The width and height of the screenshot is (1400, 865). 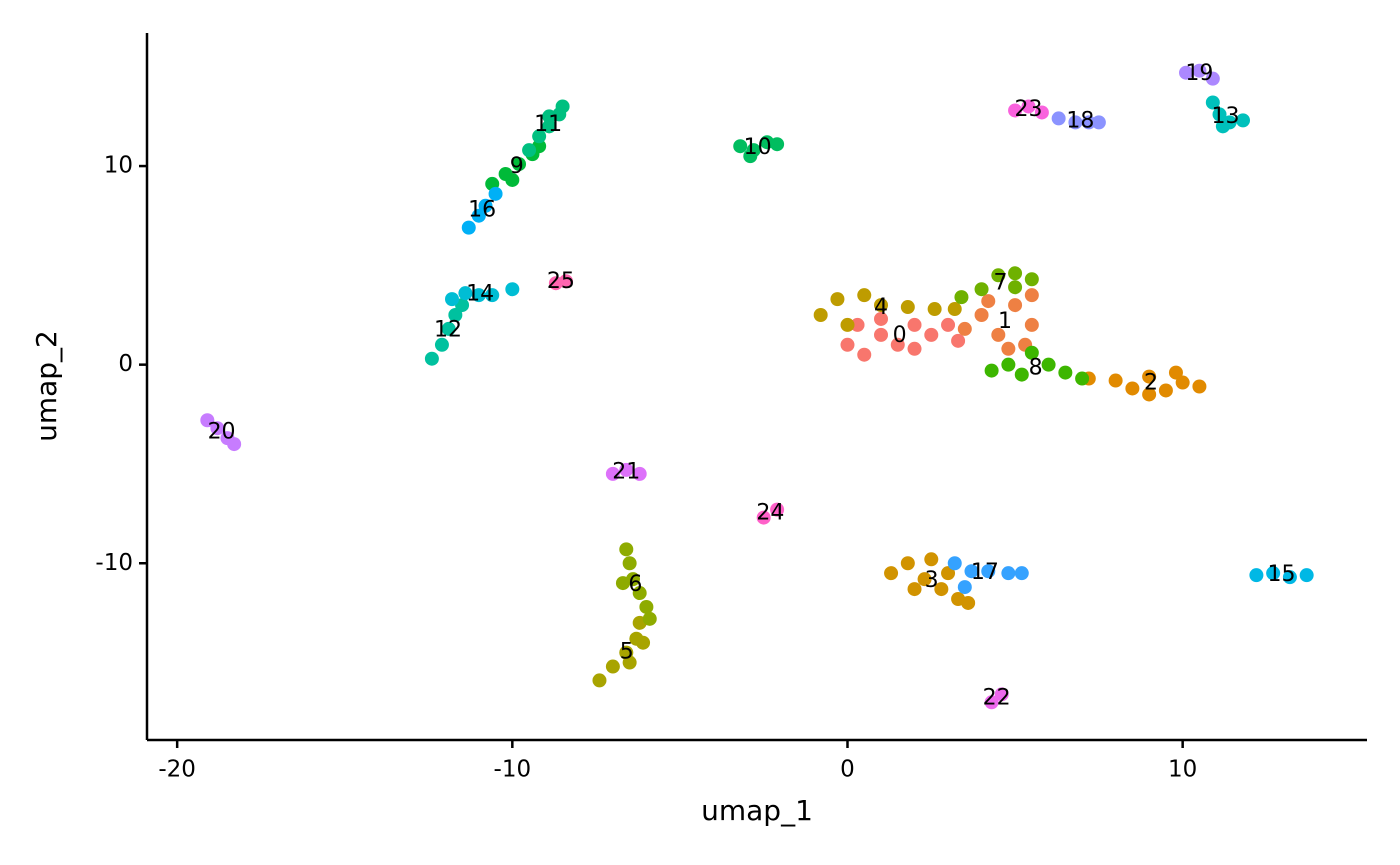 What do you see at coordinates (1001, 283) in the screenshot?
I see `cluster-label: 7` at bounding box center [1001, 283].